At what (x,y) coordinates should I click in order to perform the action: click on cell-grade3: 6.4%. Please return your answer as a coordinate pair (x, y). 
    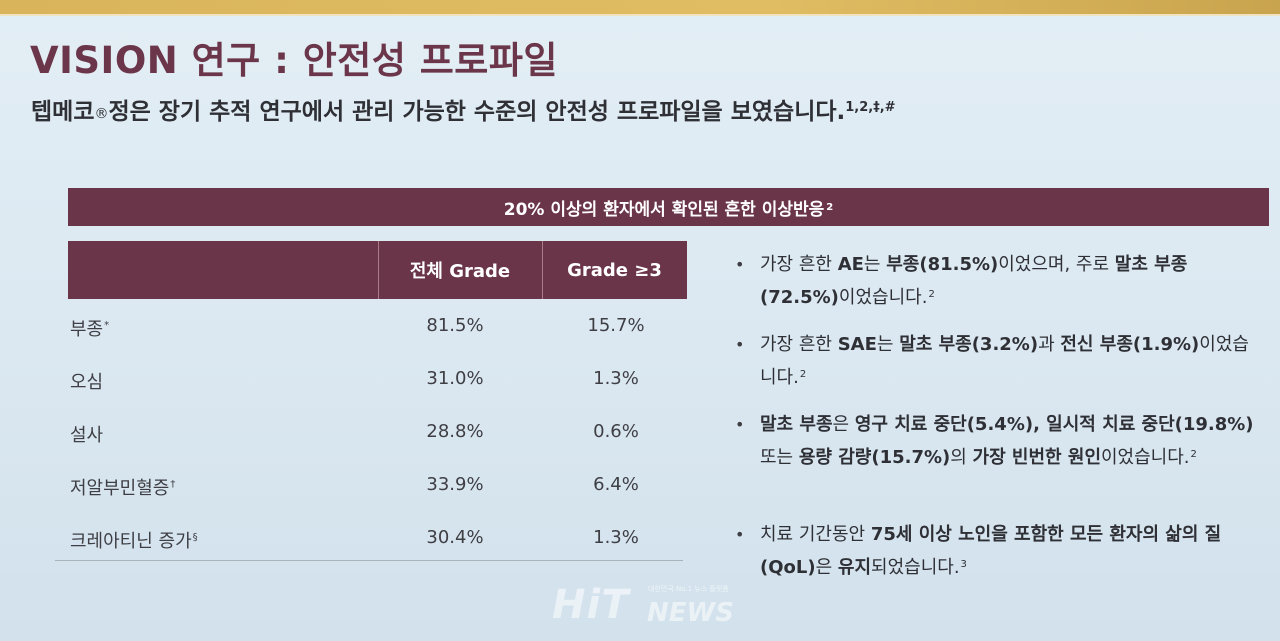
    Looking at the image, I should click on (616, 484).